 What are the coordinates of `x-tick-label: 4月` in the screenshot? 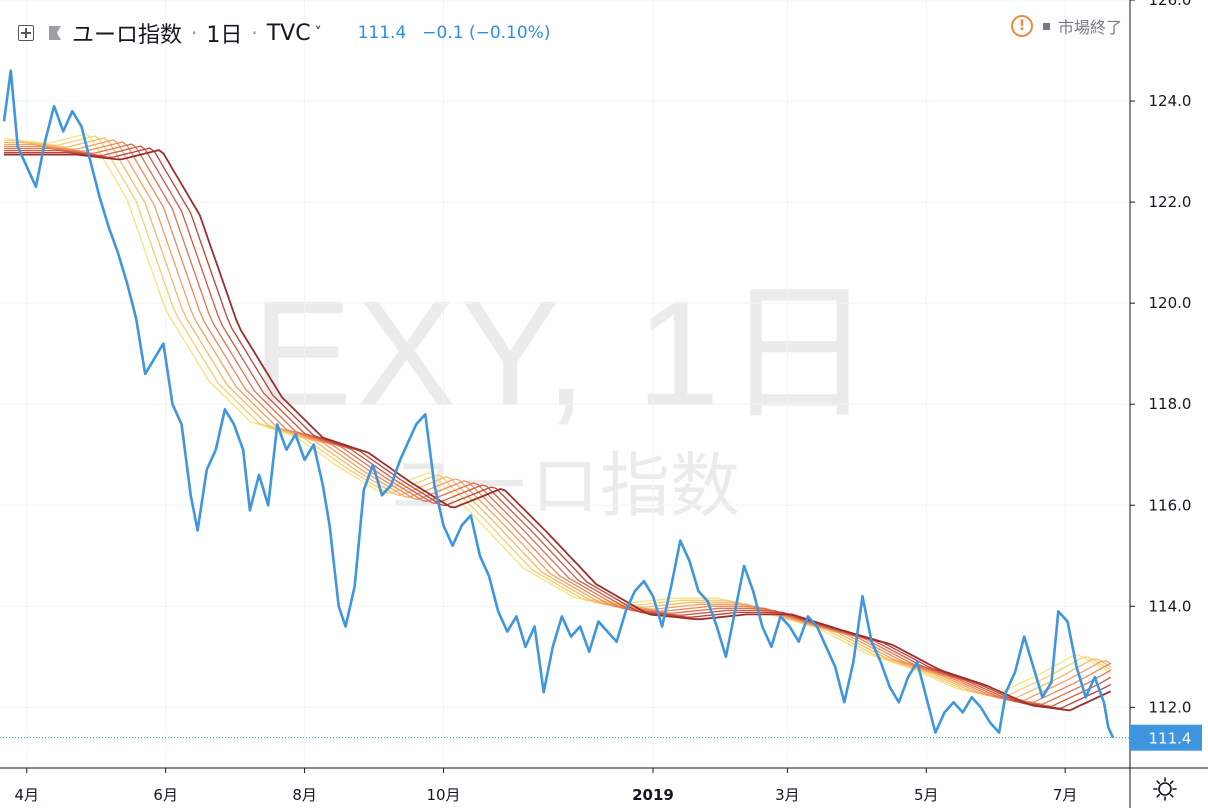 It's located at (26, 795).